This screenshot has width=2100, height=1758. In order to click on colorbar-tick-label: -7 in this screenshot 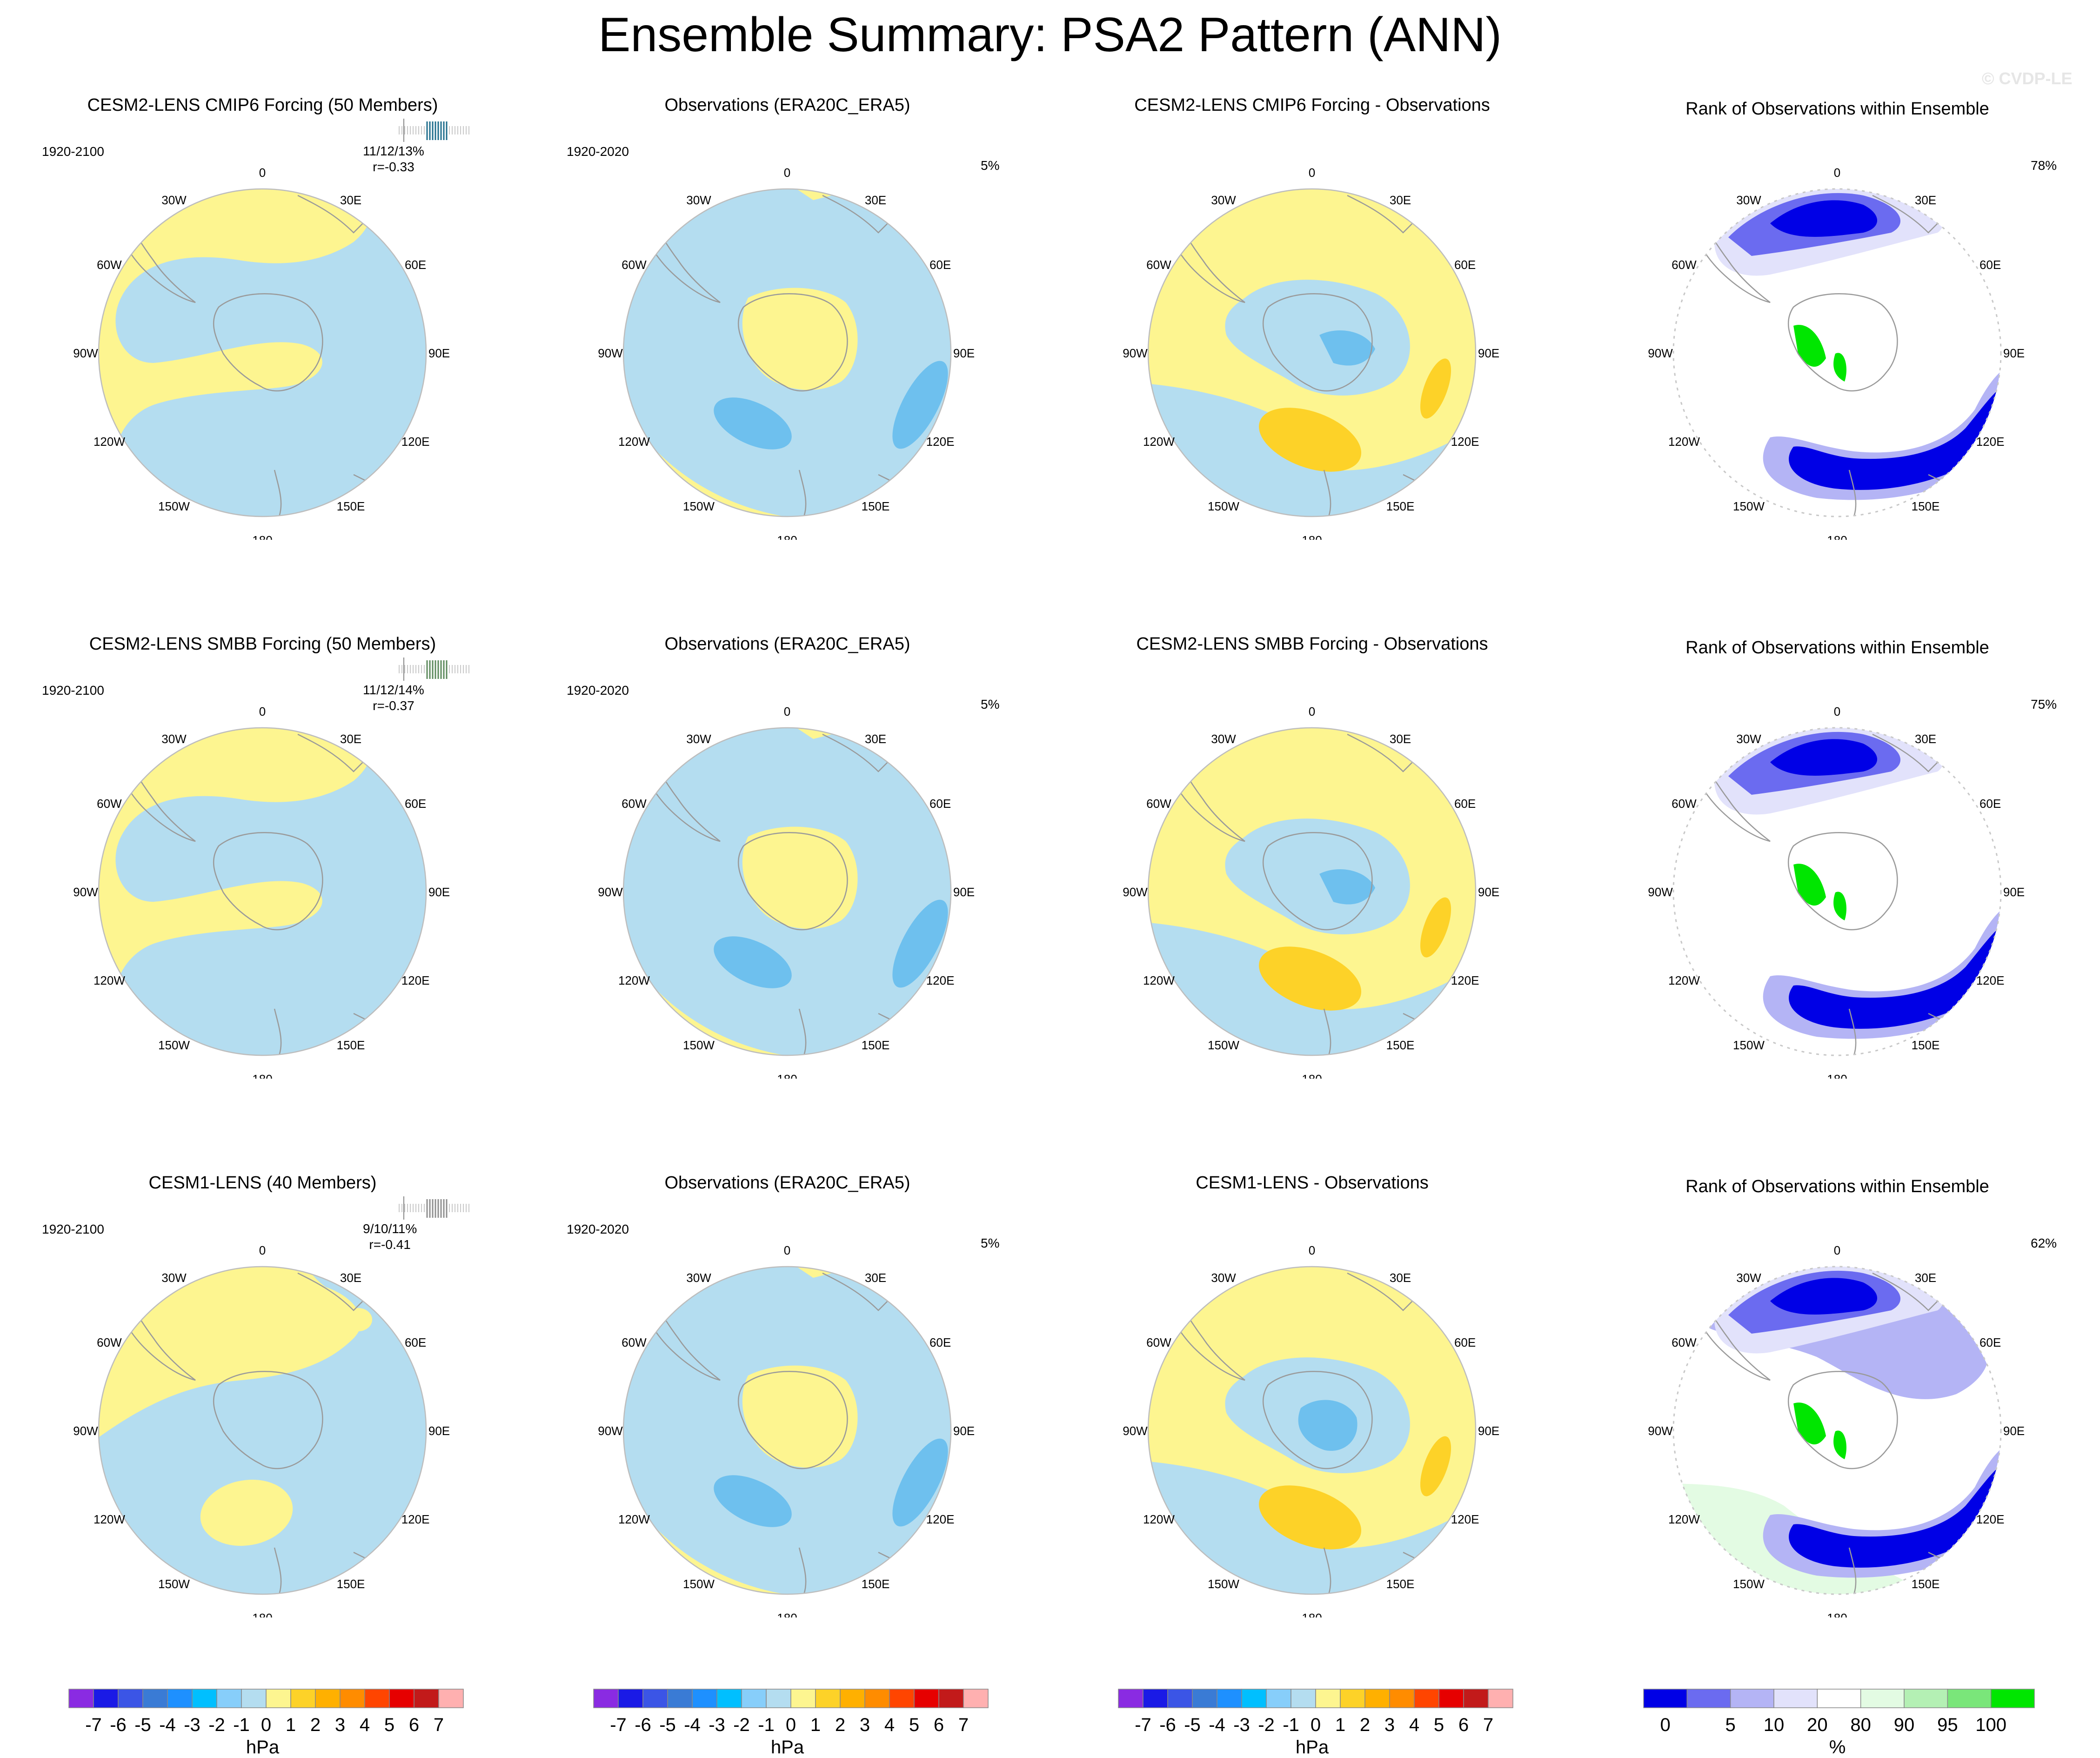, I will do `click(1143, 1725)`.